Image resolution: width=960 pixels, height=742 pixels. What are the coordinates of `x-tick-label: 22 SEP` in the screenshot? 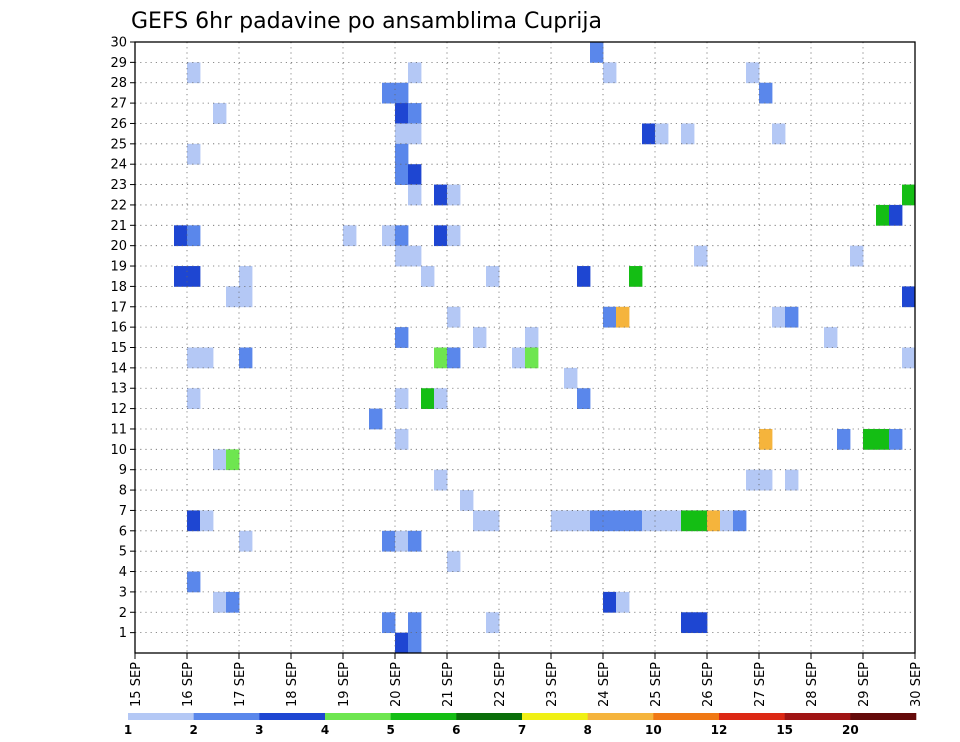 It's located at (500, 684).